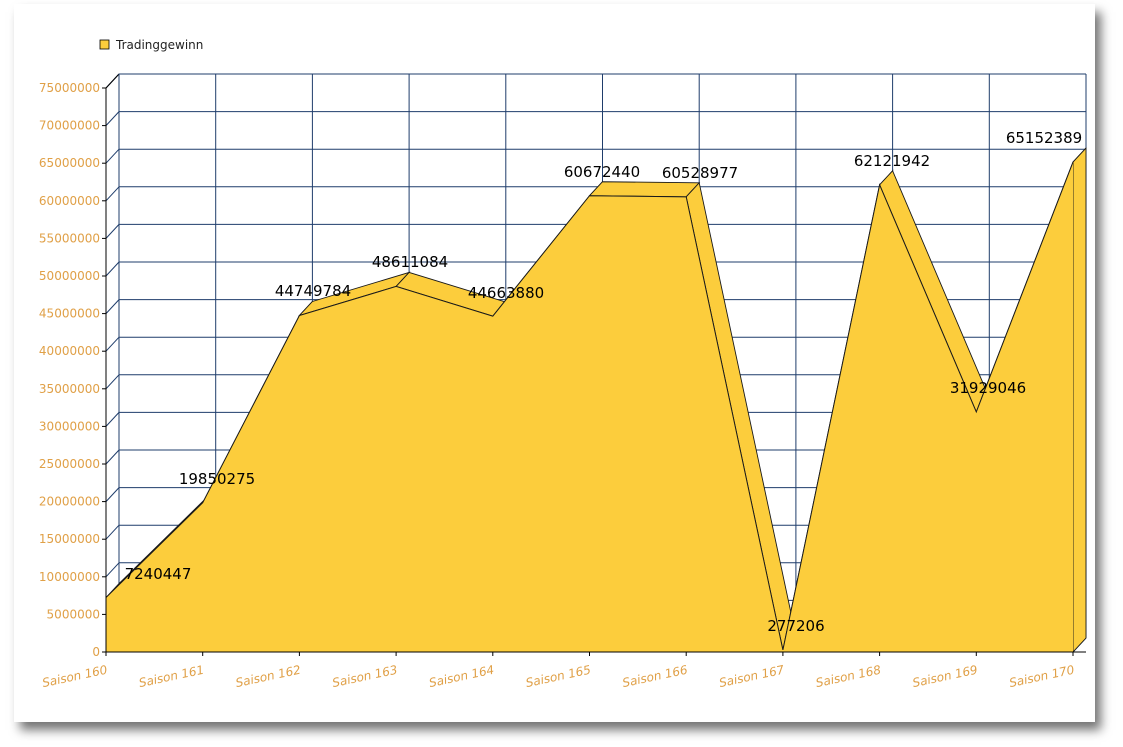  Describe the element at coordinates (69, 426) in the screenshot. I see `y-tick-label: 30000000` at that location.